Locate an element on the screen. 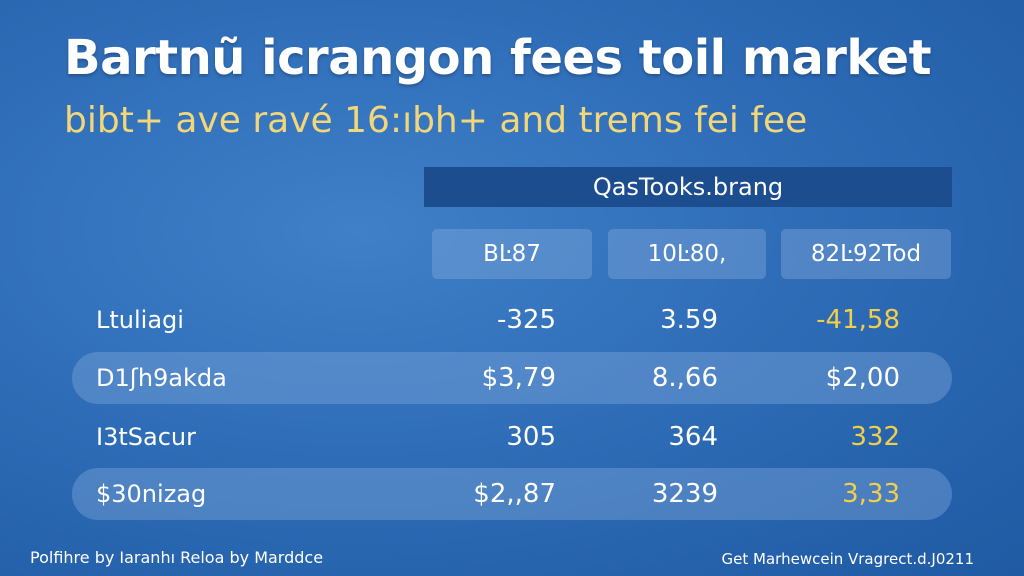 The image size is (1024, 576). table-cell: 3239 is located at coordinates (684, 494).